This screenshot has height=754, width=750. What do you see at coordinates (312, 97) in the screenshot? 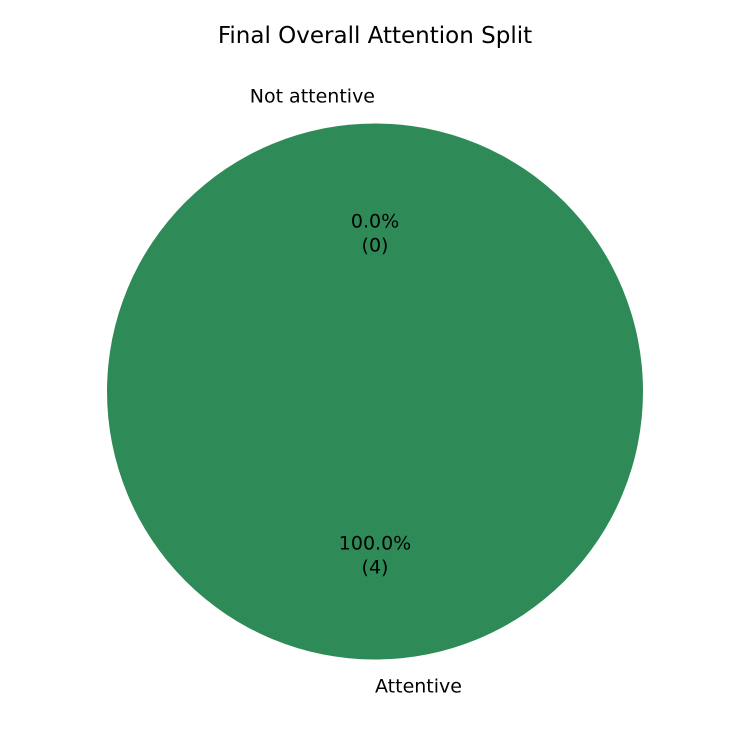
I see `slice-label-not-attentive: Not attentive` at bounding box center [312, 97].